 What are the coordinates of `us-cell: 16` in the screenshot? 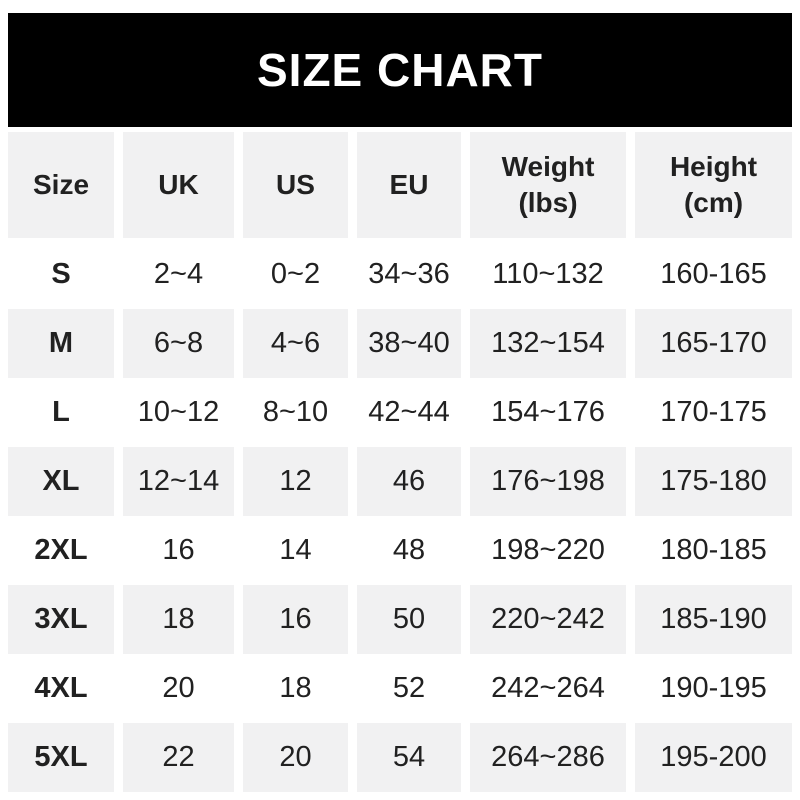 It's located at (295, 619).